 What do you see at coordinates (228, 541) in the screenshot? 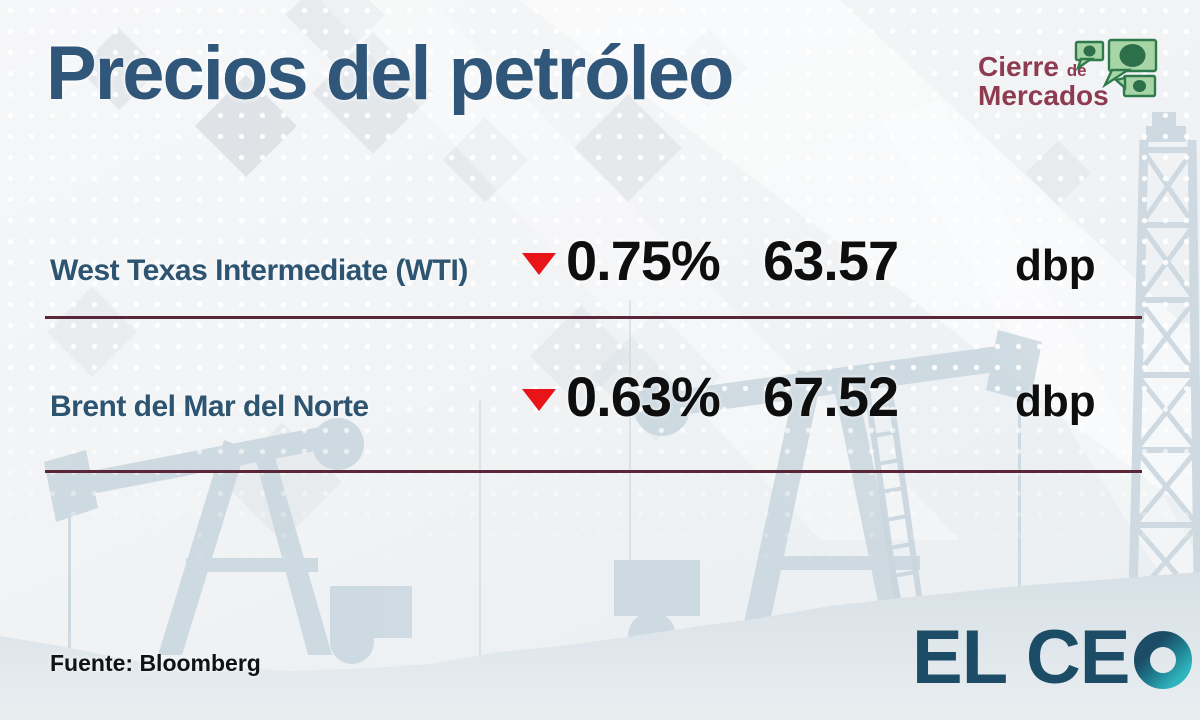
I see `pump-jack-silhouette-left` at bounding box center [228, 541].